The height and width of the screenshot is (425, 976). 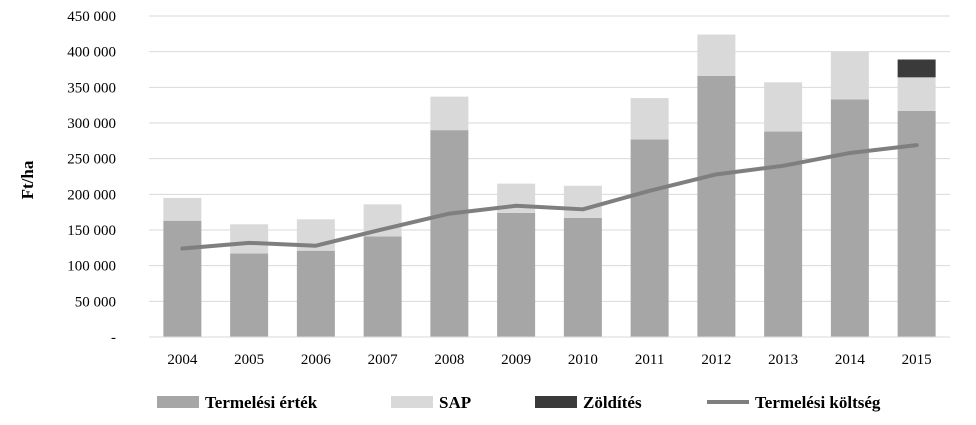 What do you see at coordinates (91, 231) in the screenshot?
I see `y-tick-label: 150 000` at bounding box center [91, 231].